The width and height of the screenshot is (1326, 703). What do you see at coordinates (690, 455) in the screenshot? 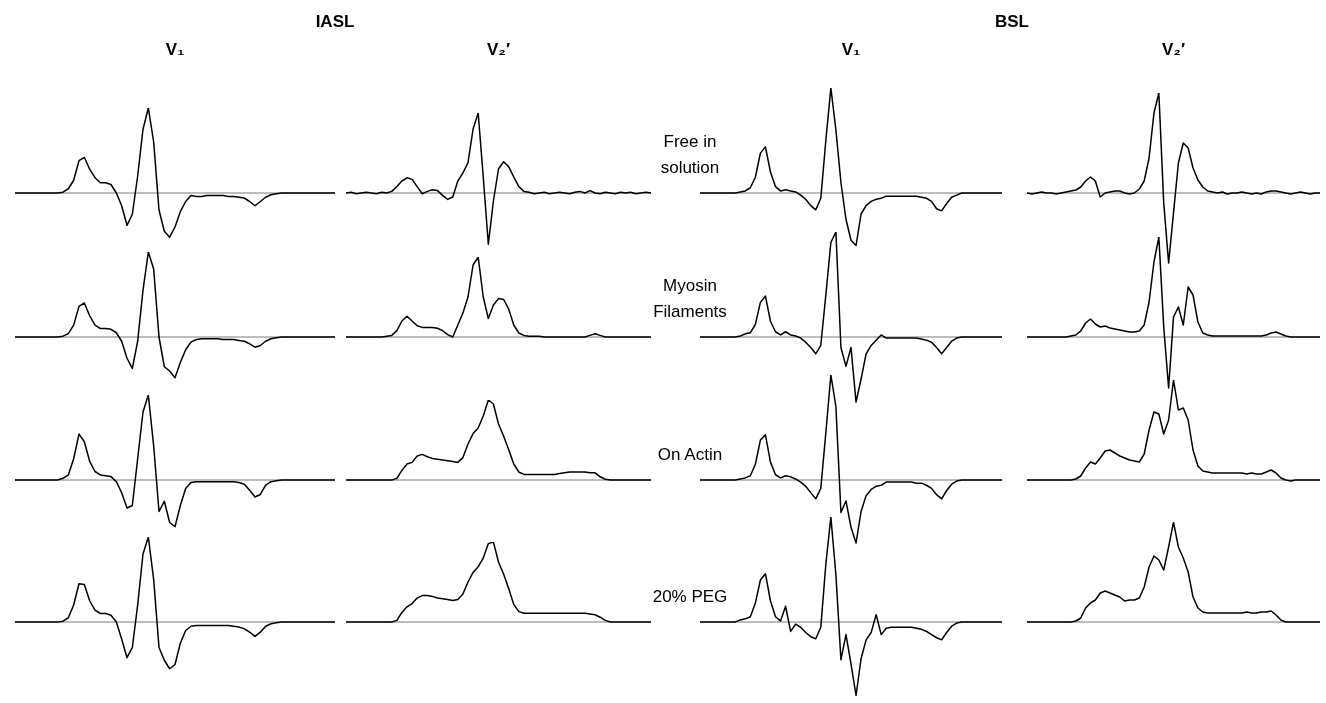
I see `annotation: On Actin` at bounding box center [690, 455].